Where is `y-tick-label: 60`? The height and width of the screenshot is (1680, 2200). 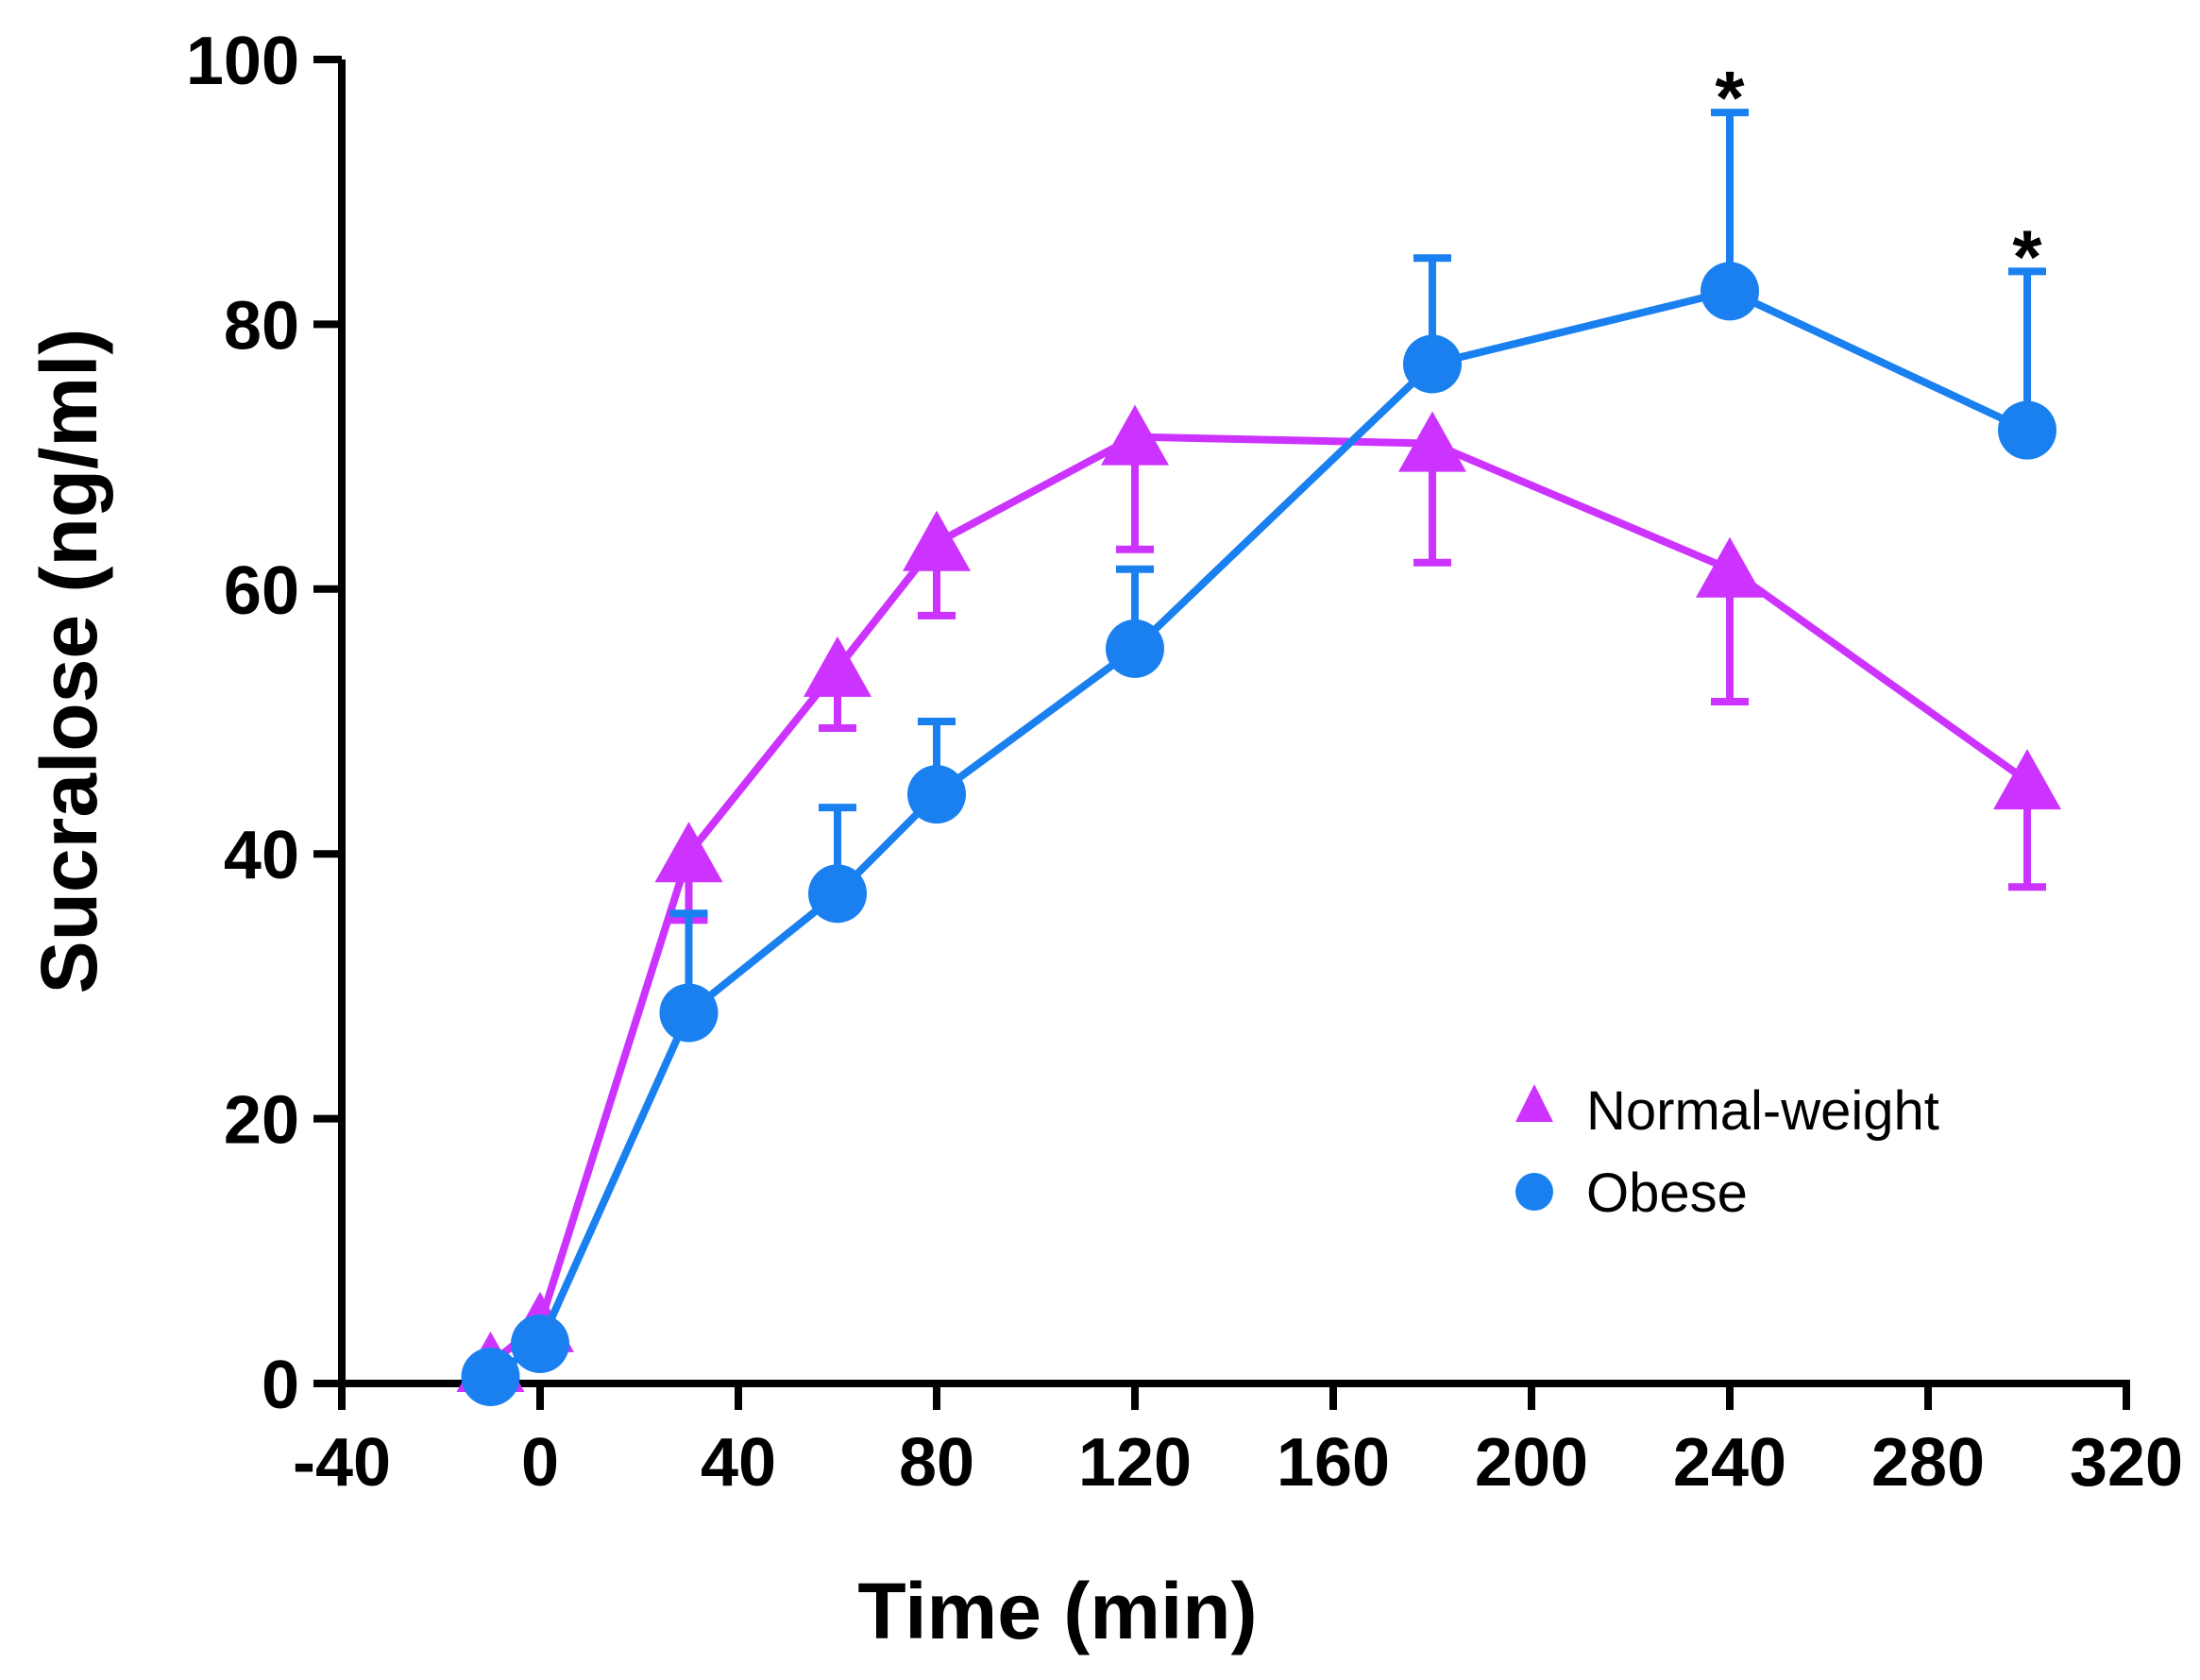 y-tick-label: 60 is located at coordinates (261, 591).